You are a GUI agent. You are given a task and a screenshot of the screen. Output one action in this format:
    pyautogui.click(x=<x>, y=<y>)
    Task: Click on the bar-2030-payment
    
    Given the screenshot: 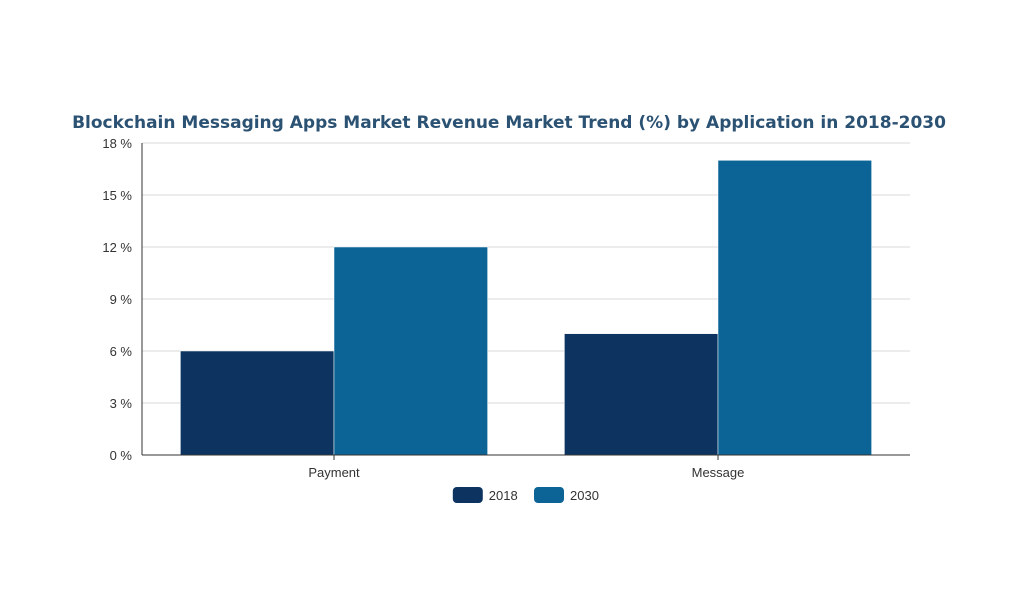 What is the action you would take?
    pyautogui.click(x=410, y=351)
    